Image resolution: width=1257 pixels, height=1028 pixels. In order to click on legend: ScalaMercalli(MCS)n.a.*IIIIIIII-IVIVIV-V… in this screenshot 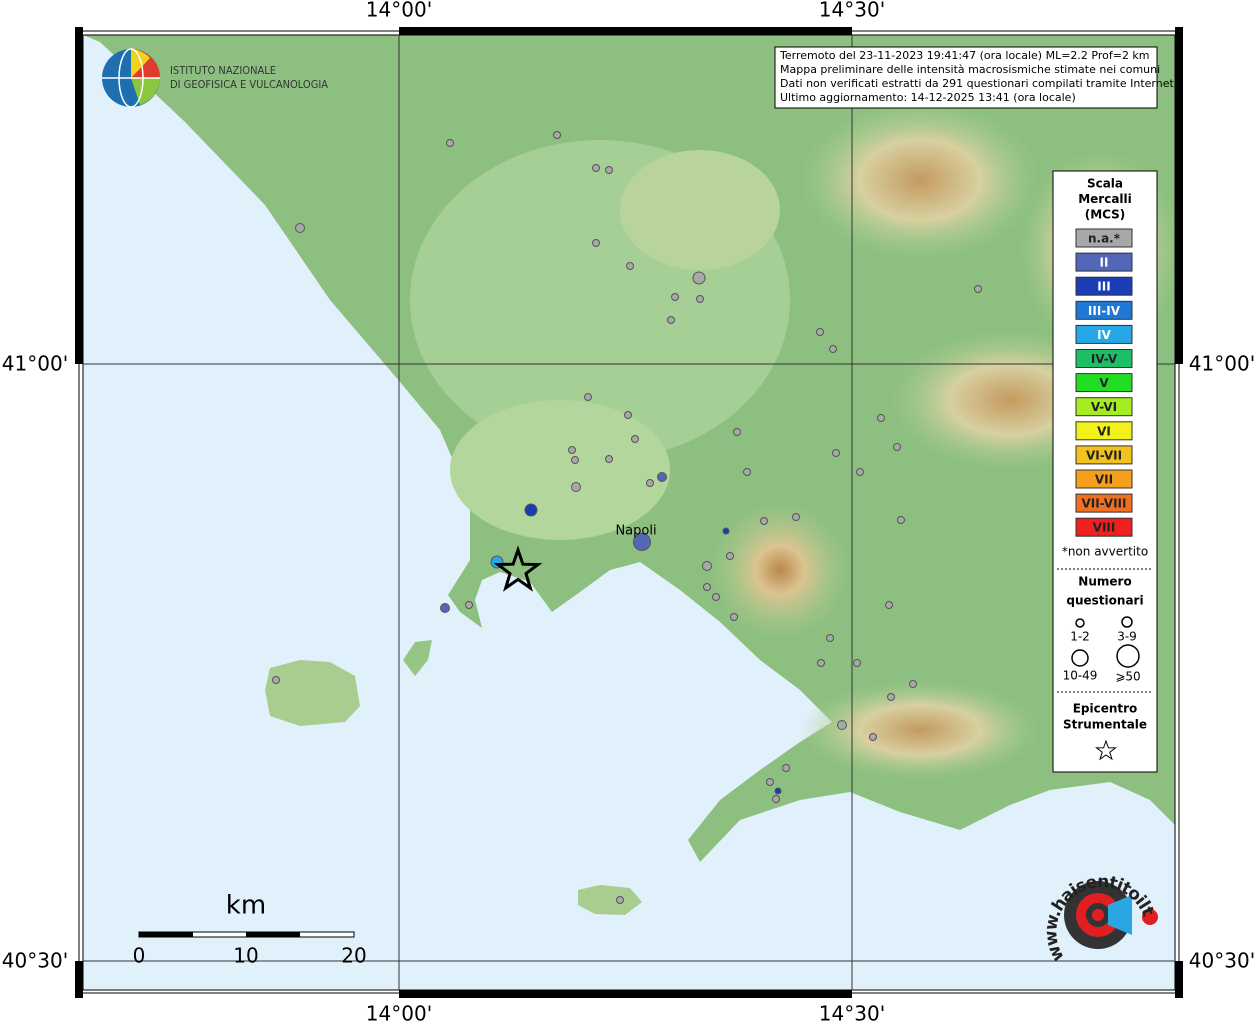, I will do `click(1105, 469)`.